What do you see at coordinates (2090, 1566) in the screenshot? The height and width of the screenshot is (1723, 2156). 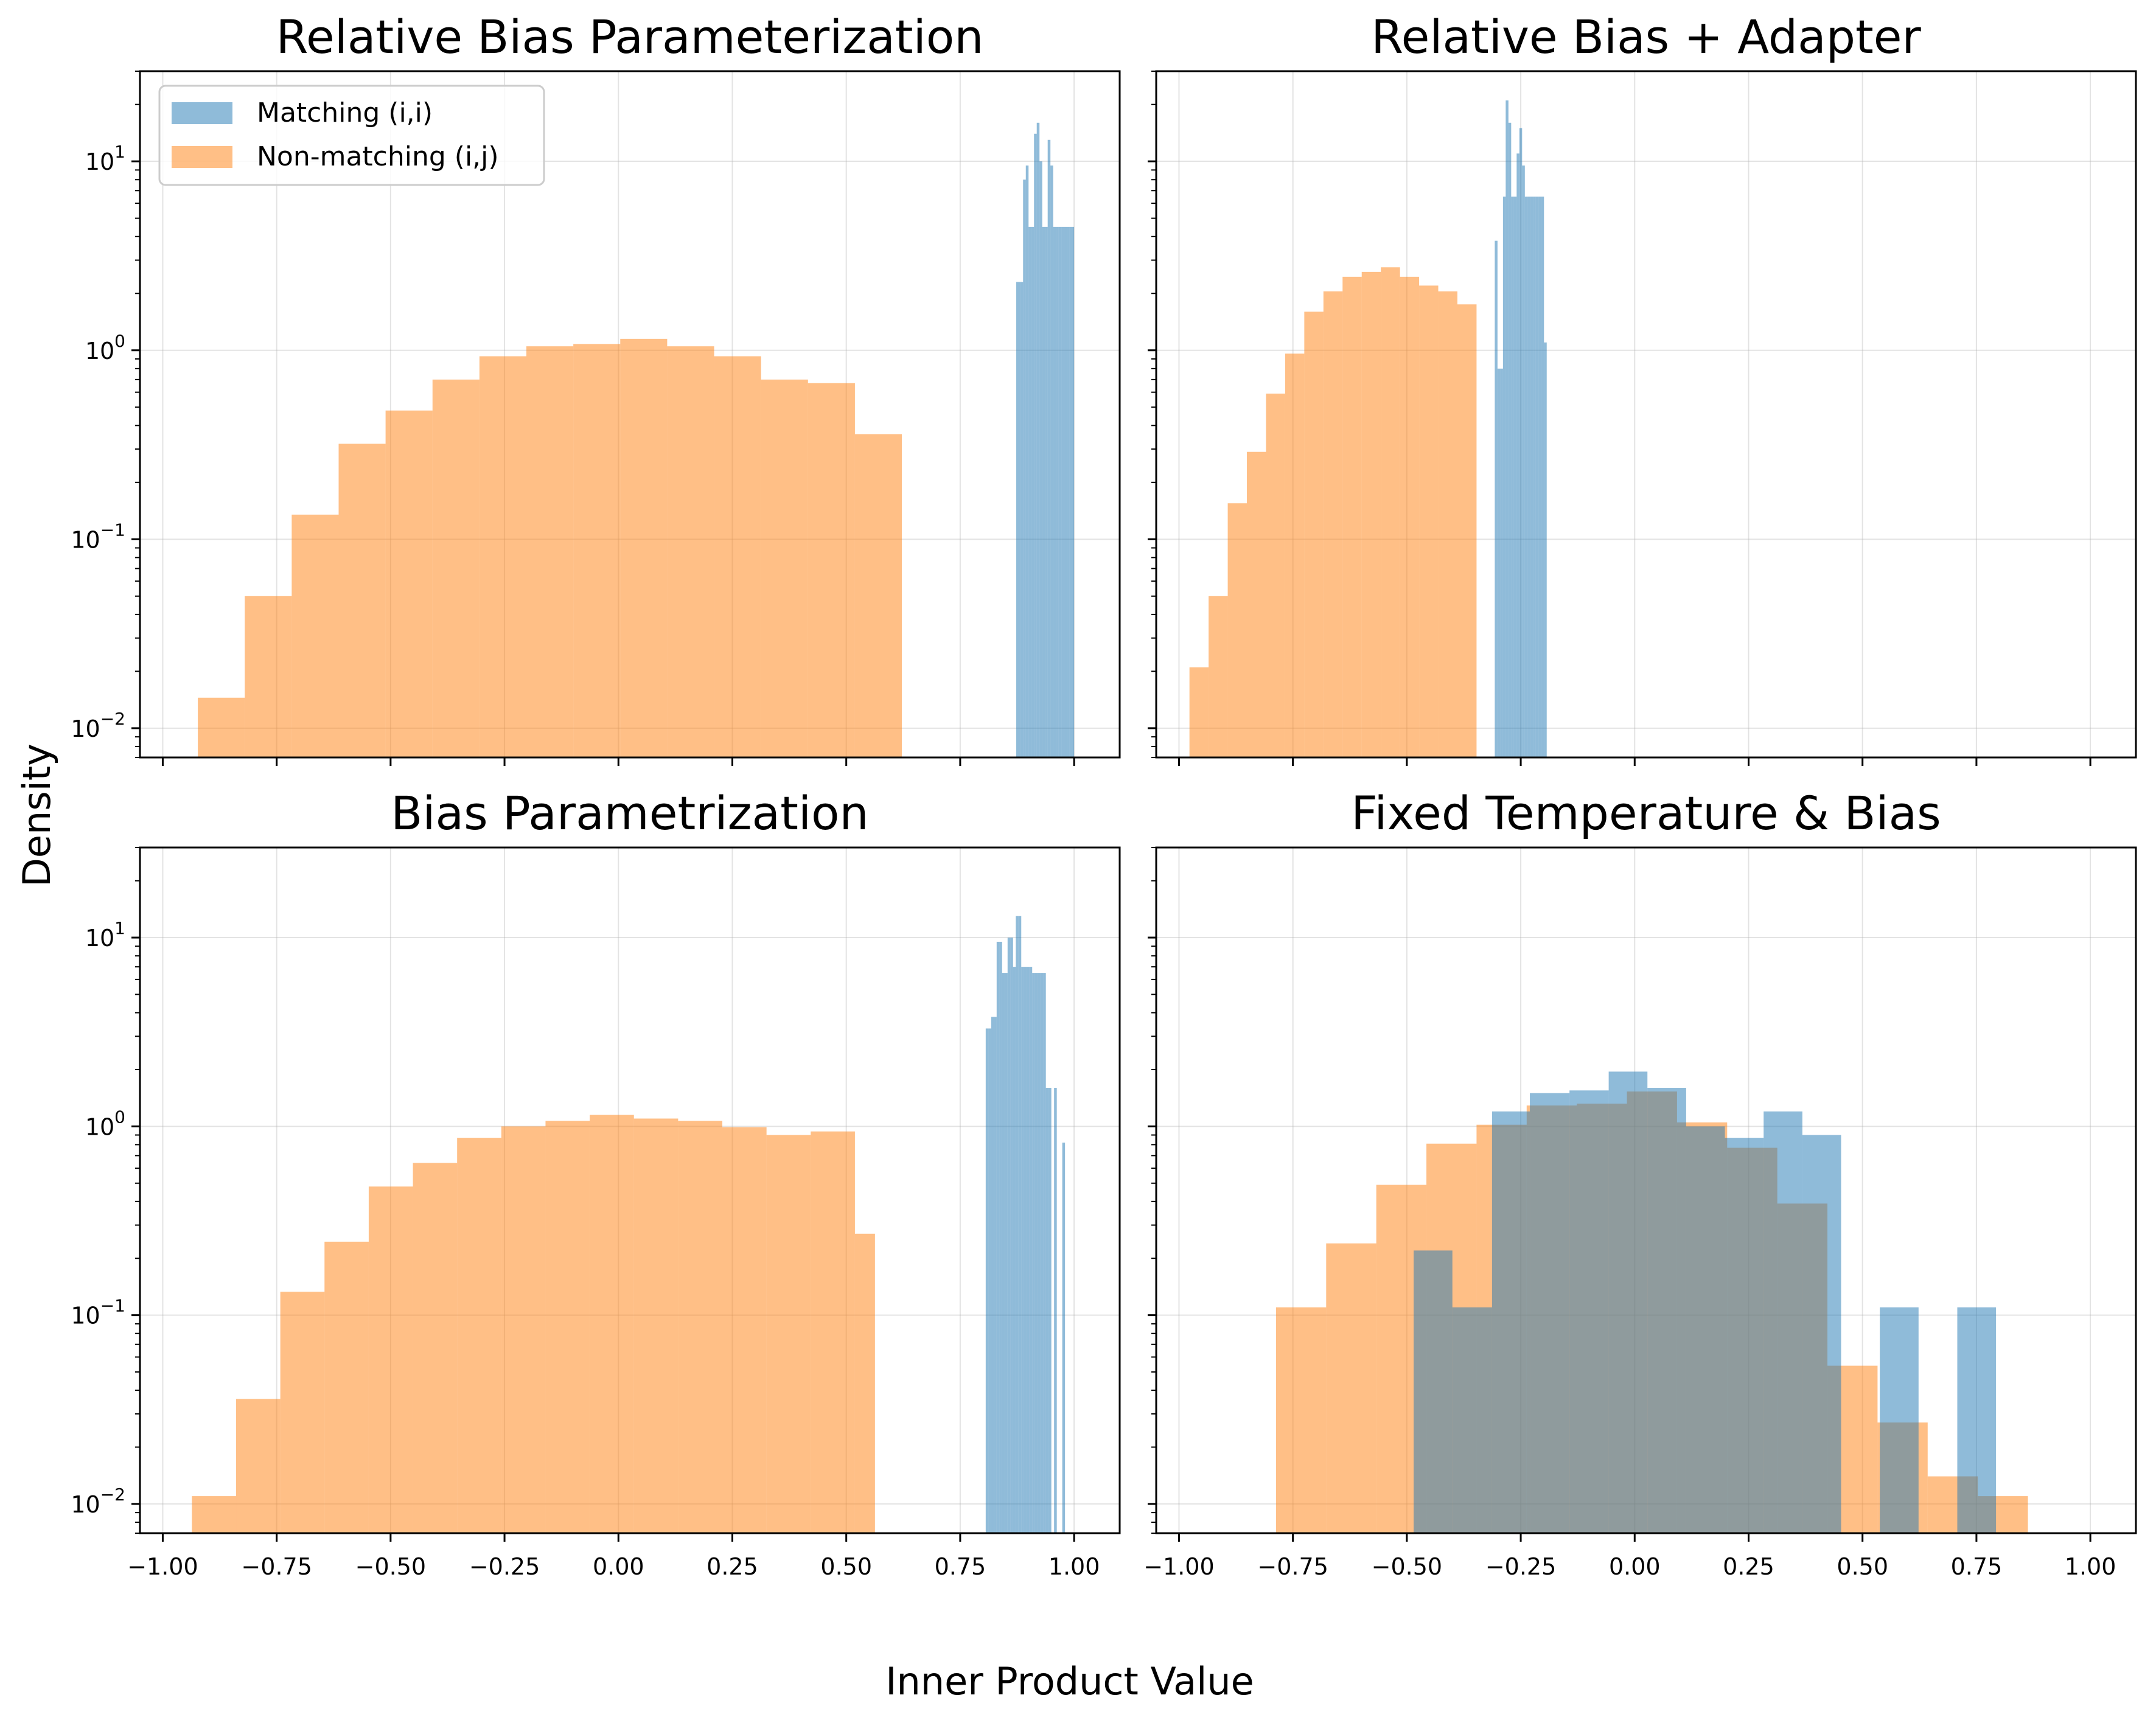 I see `x-tick-label: 1.00` at bounding box center [2090, 1566].